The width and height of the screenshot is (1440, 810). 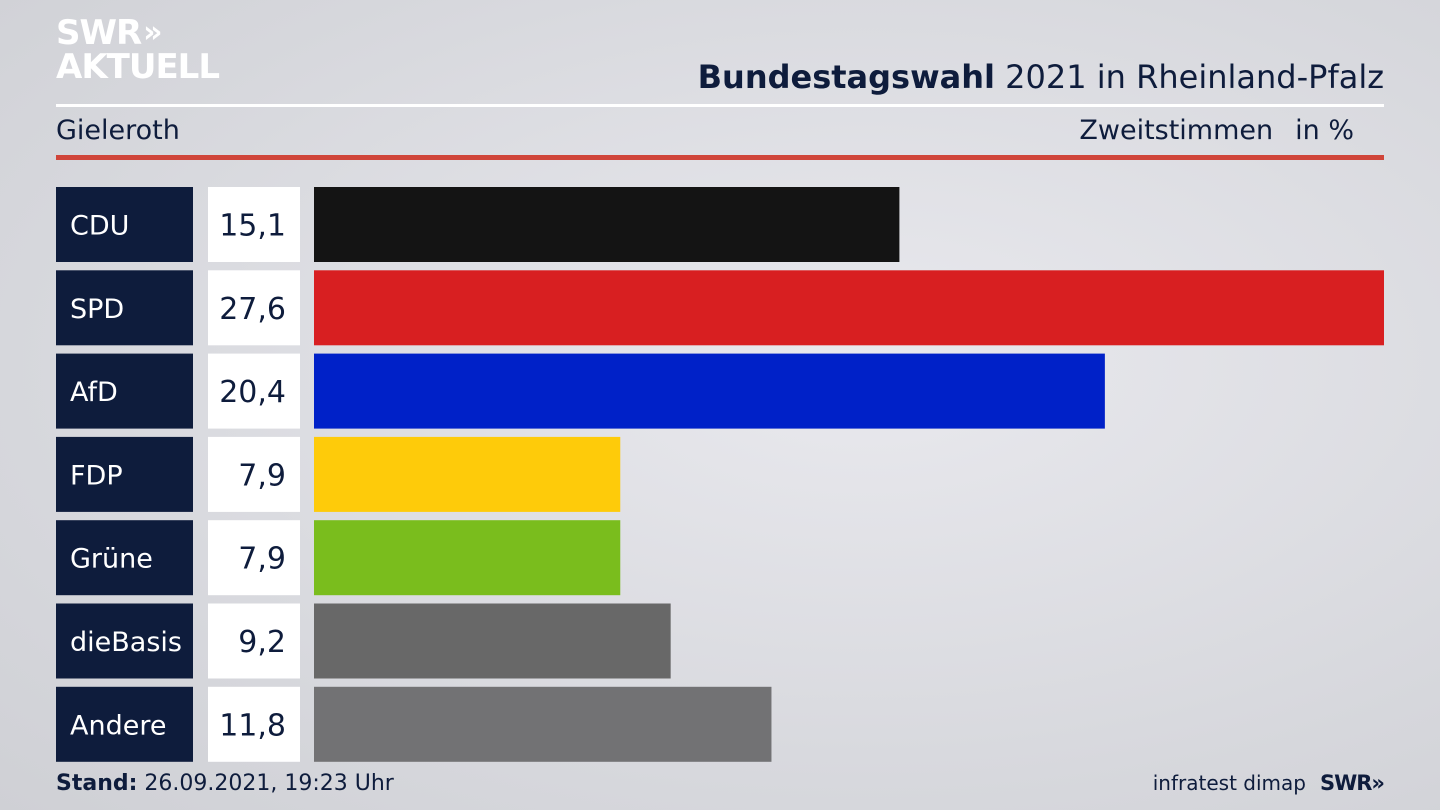 I want to click on bar-row-spd: SPD 27,6, so click(x=720, y=308).